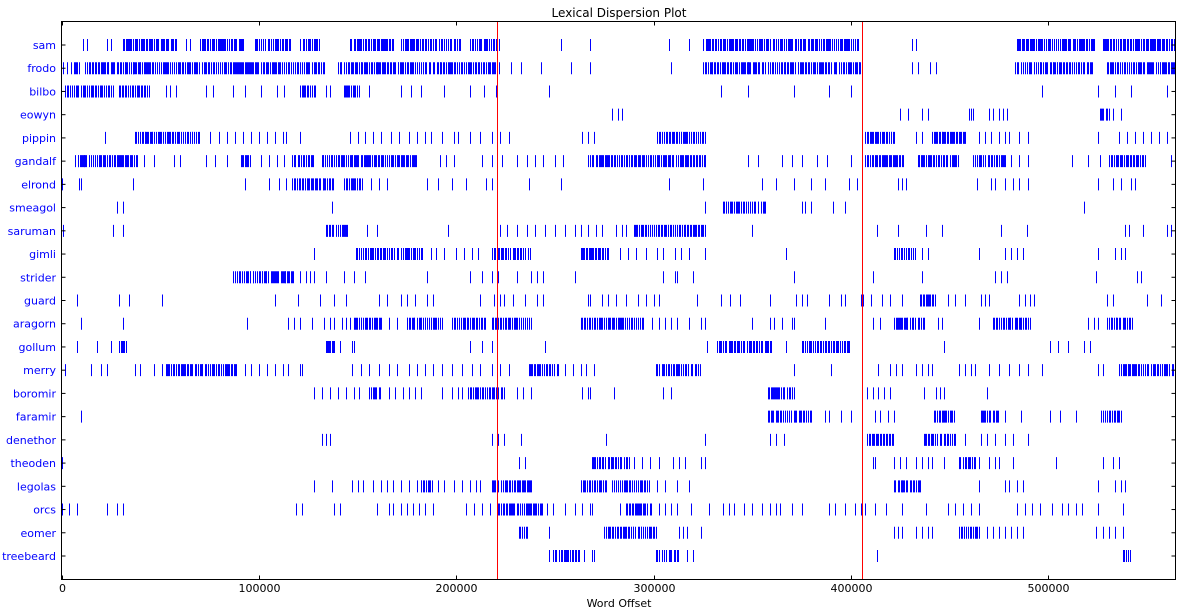  I want to click on x-tick-label: 300000, so click(655, 588).